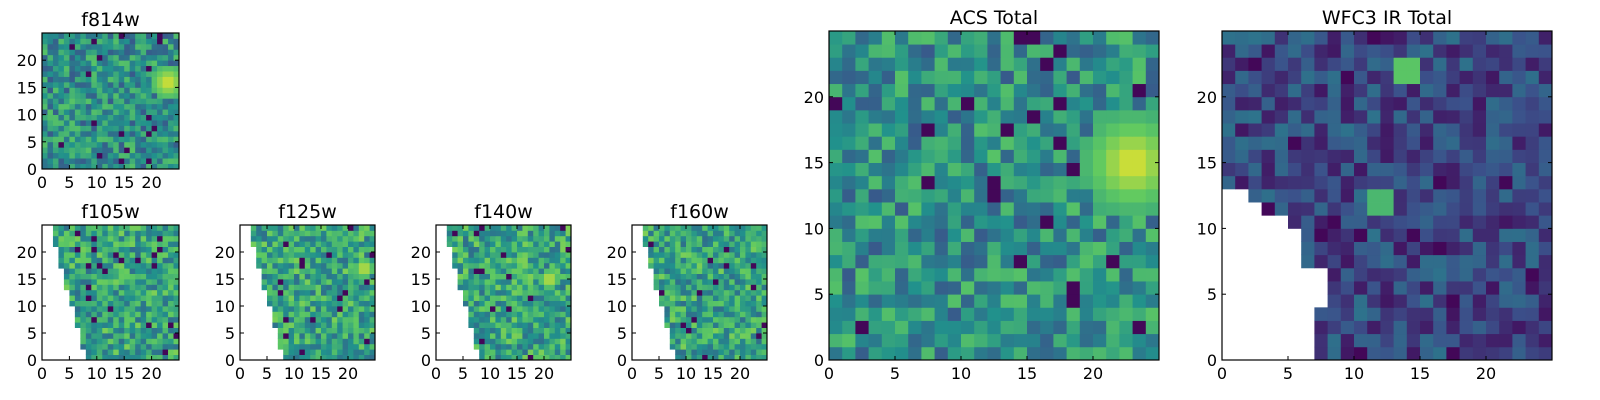  I want to click on x-tick-label: 10, so click(294, 373).